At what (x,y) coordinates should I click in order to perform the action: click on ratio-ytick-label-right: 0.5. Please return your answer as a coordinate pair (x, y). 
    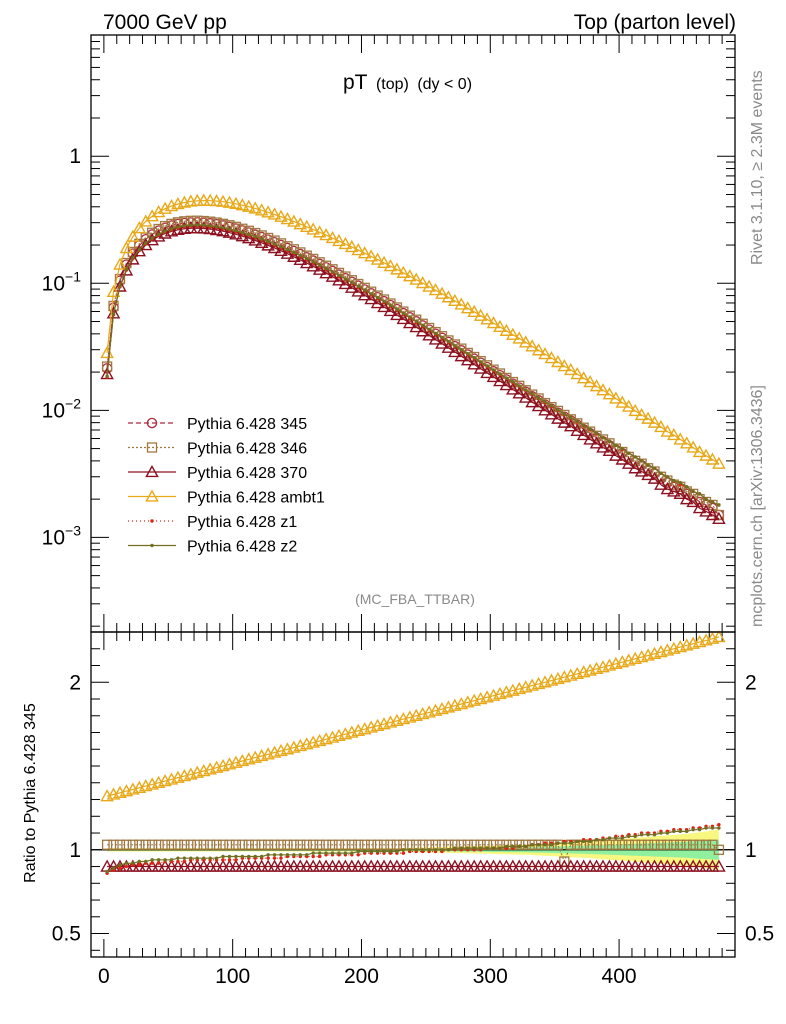
    Looking at the image, I should click on (759, 934).